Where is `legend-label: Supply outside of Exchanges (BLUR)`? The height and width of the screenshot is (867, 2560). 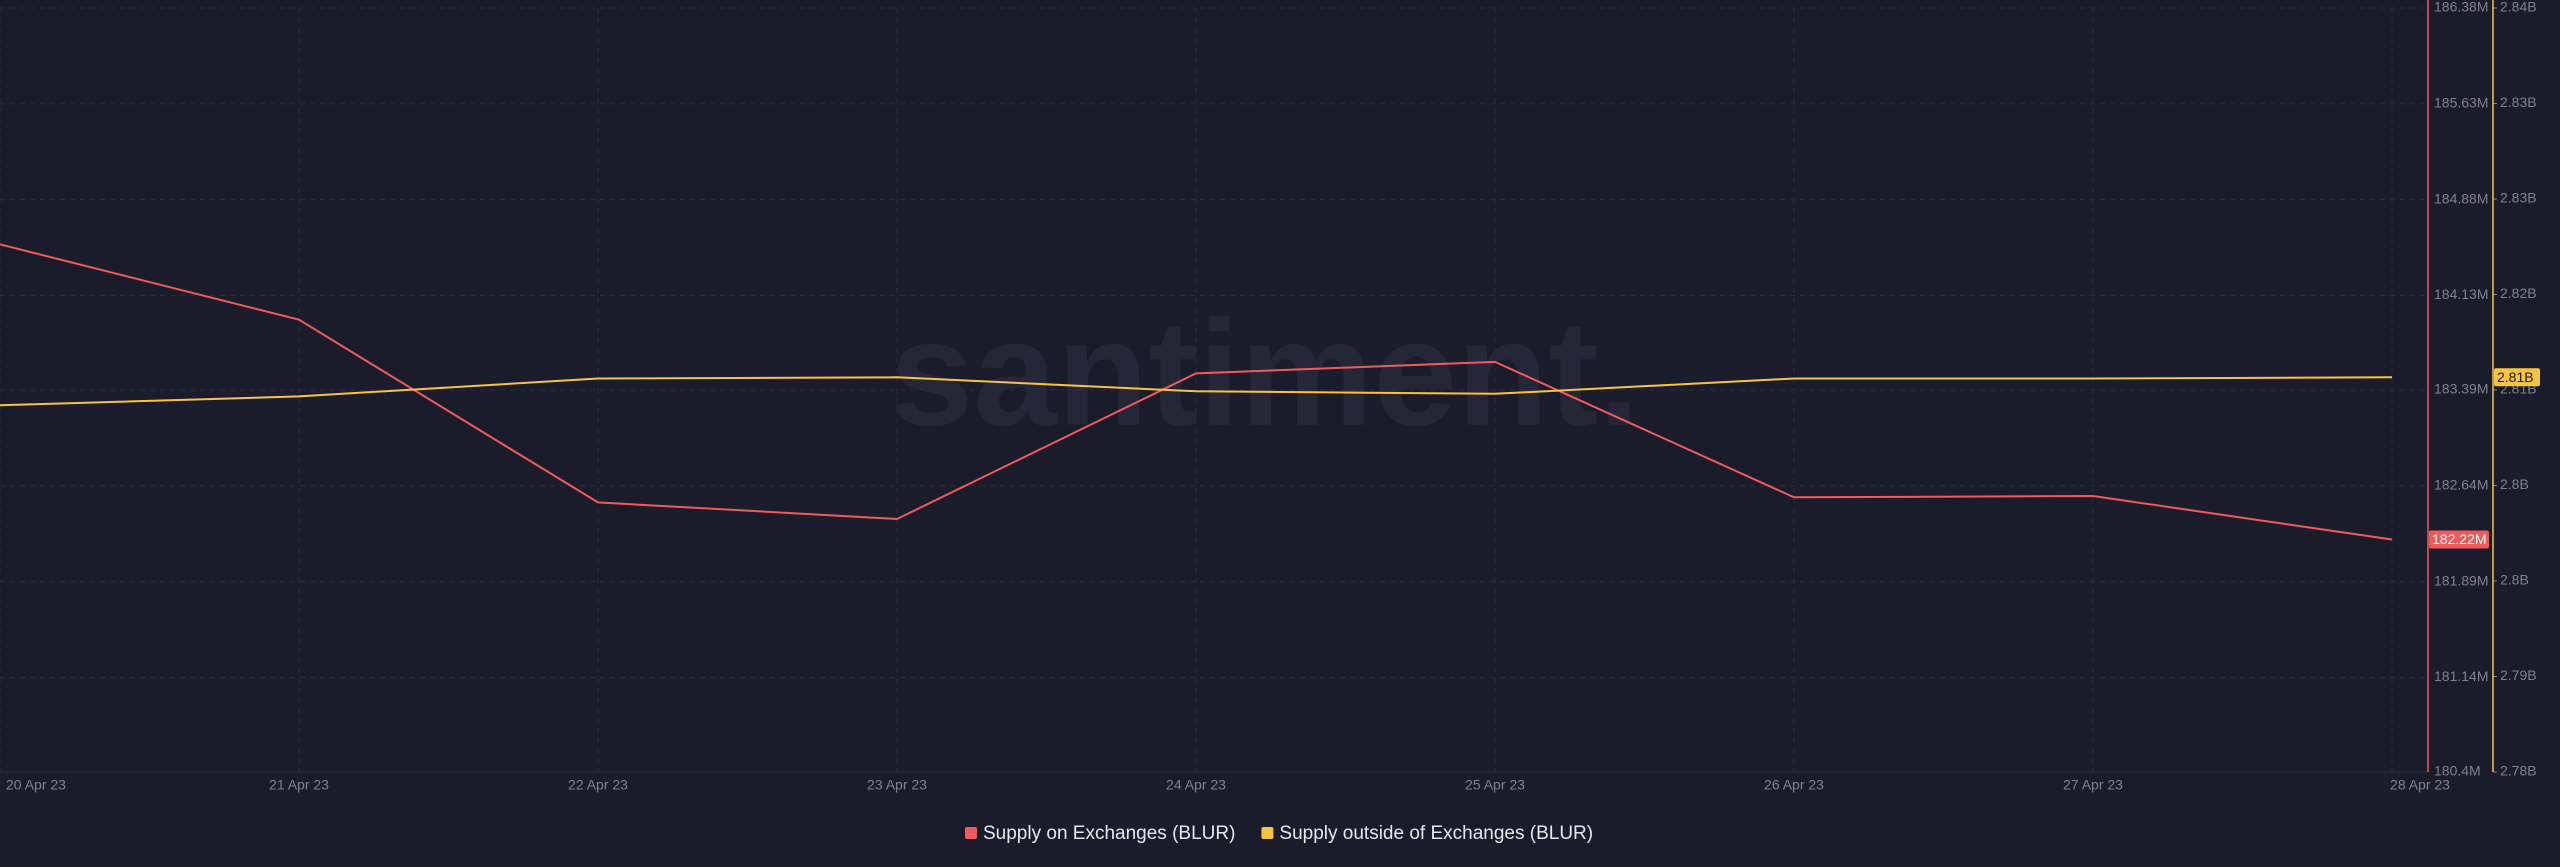
legend-label: Supply outside of Exchanges (BLUR) is located at coordinates (1436, 833).